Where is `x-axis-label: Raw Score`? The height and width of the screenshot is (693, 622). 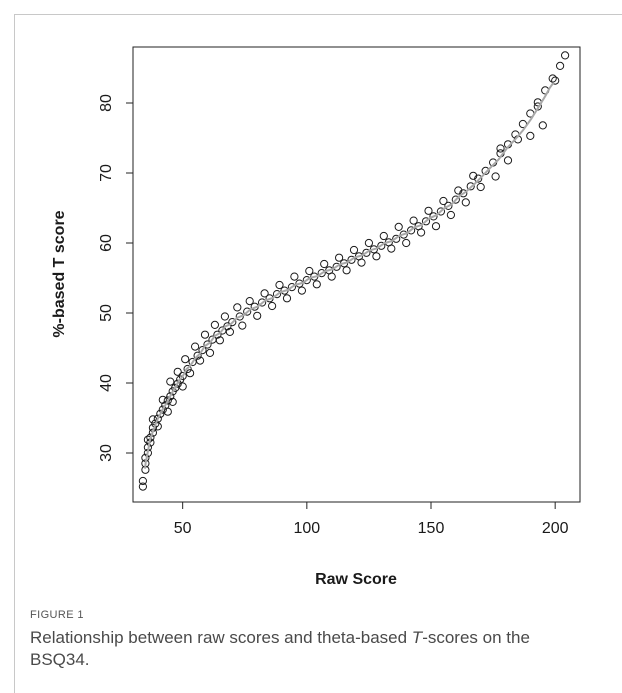
x-axis-label: Raw Score is located at coordinates (356, 579).